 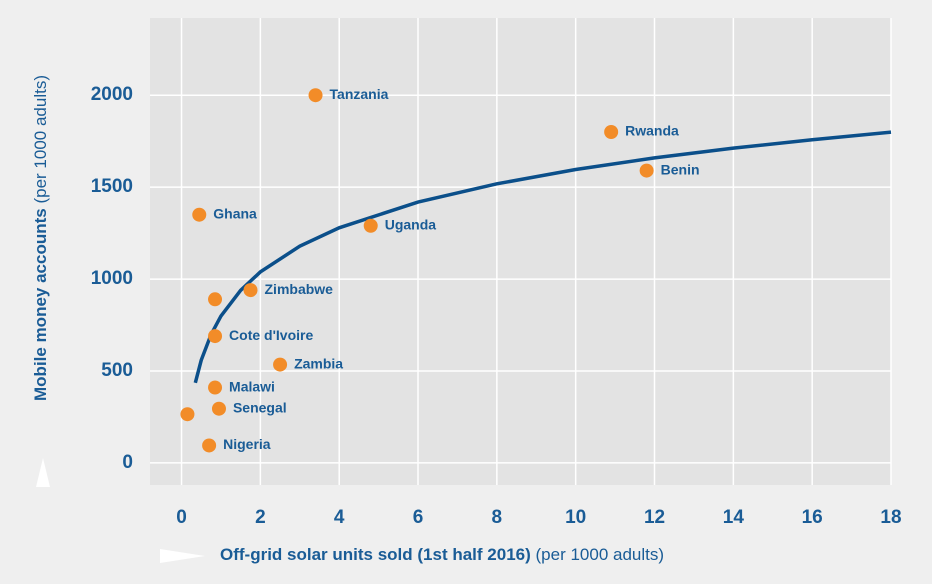 I want to click on x-tick-label: 18, so click(x=890, y=517).